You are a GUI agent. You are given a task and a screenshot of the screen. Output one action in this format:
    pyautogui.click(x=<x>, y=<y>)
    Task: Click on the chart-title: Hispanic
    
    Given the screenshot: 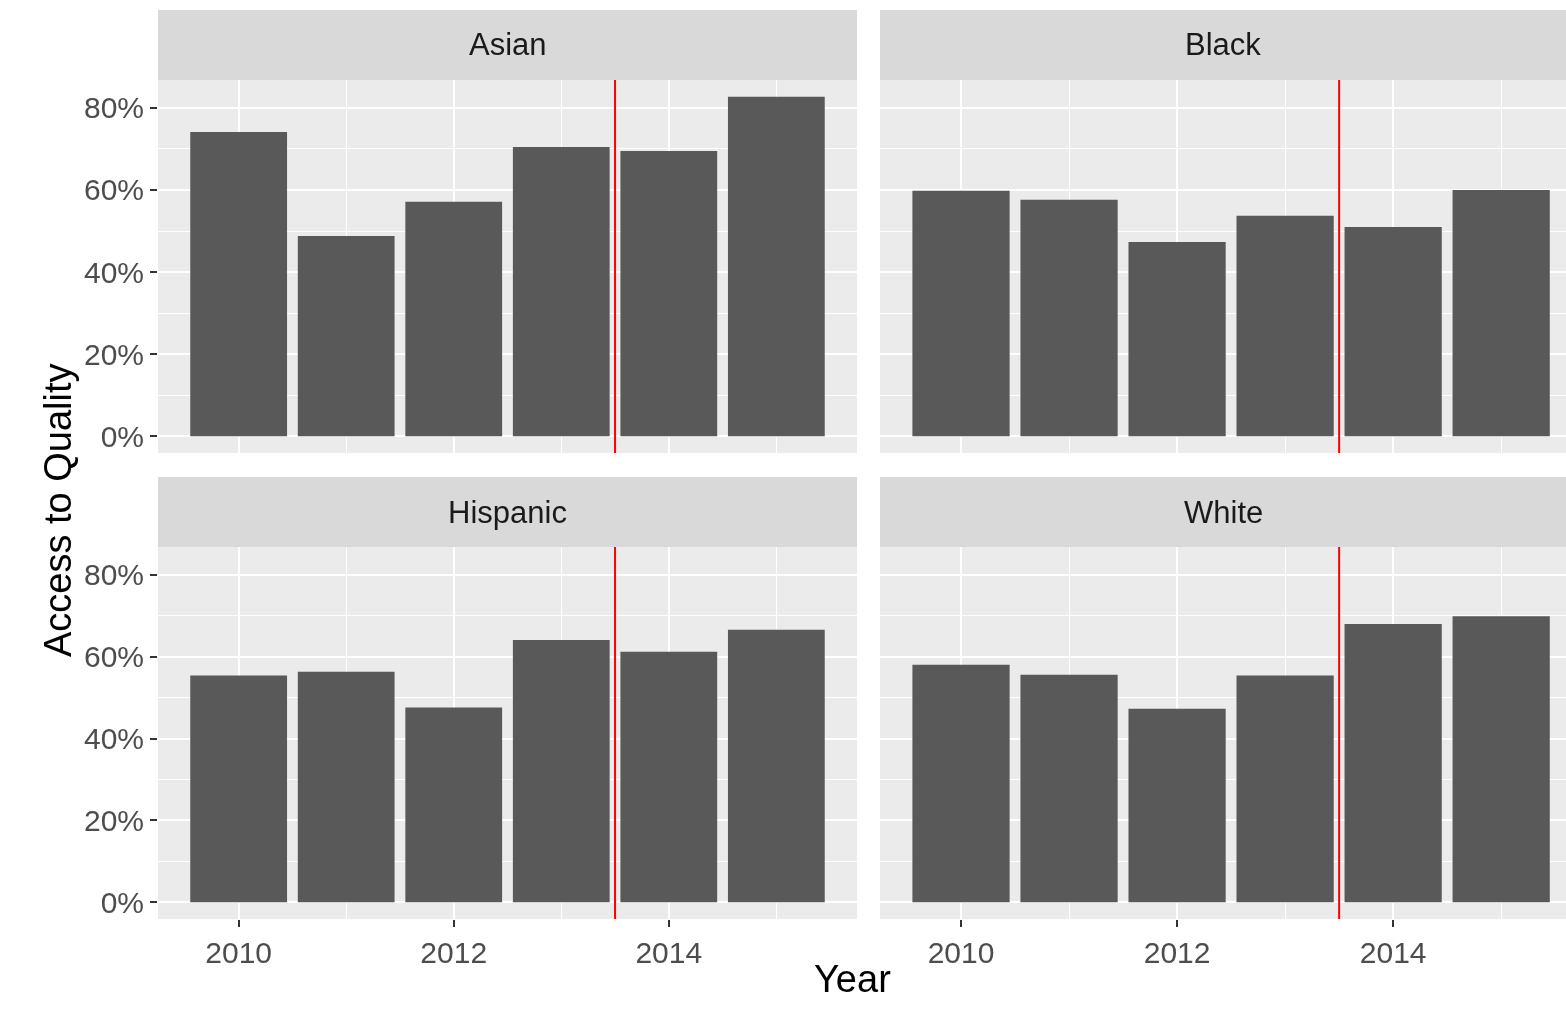 What is the action you would take?
    pyautogui.click(x=507, y=512)
    